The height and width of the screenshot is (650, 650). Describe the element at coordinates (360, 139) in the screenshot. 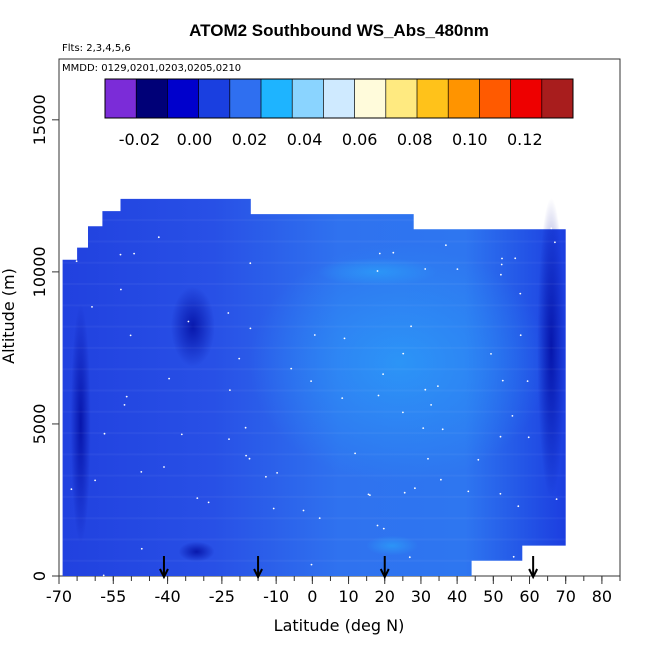

I see `colorbar-tick-label: 0.06` at that location.